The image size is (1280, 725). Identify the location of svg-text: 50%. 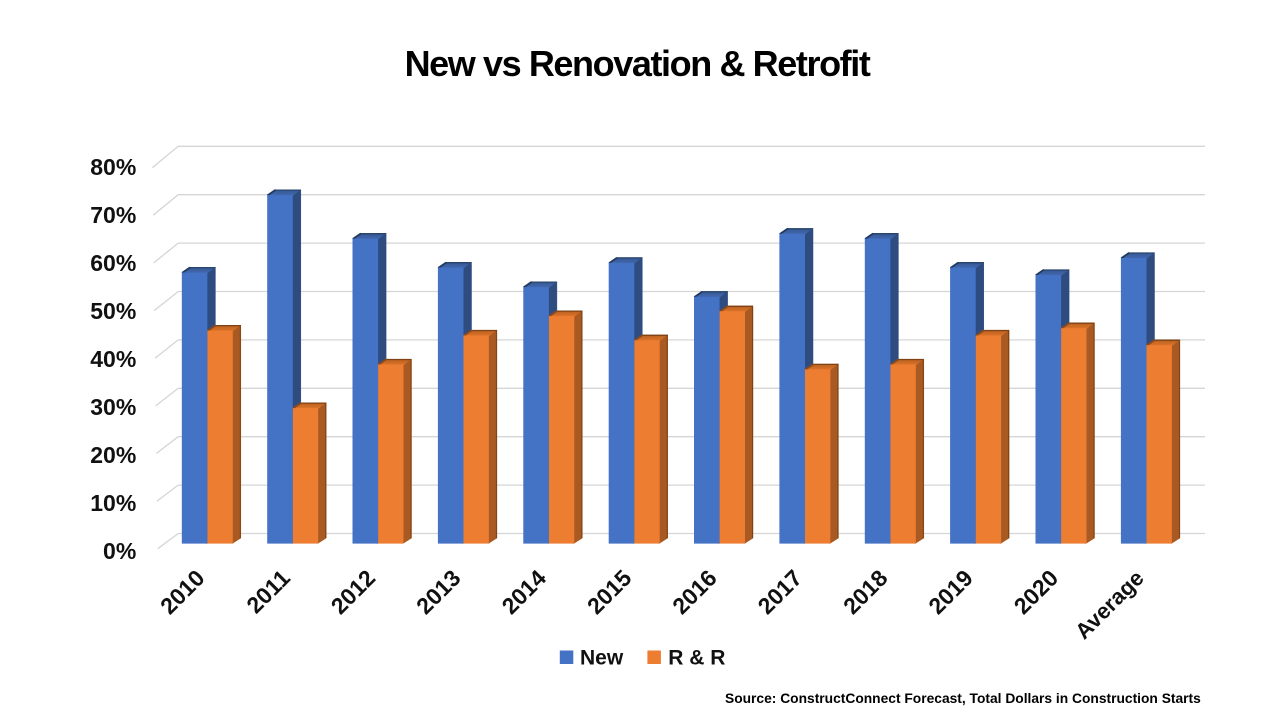
(113, 311).